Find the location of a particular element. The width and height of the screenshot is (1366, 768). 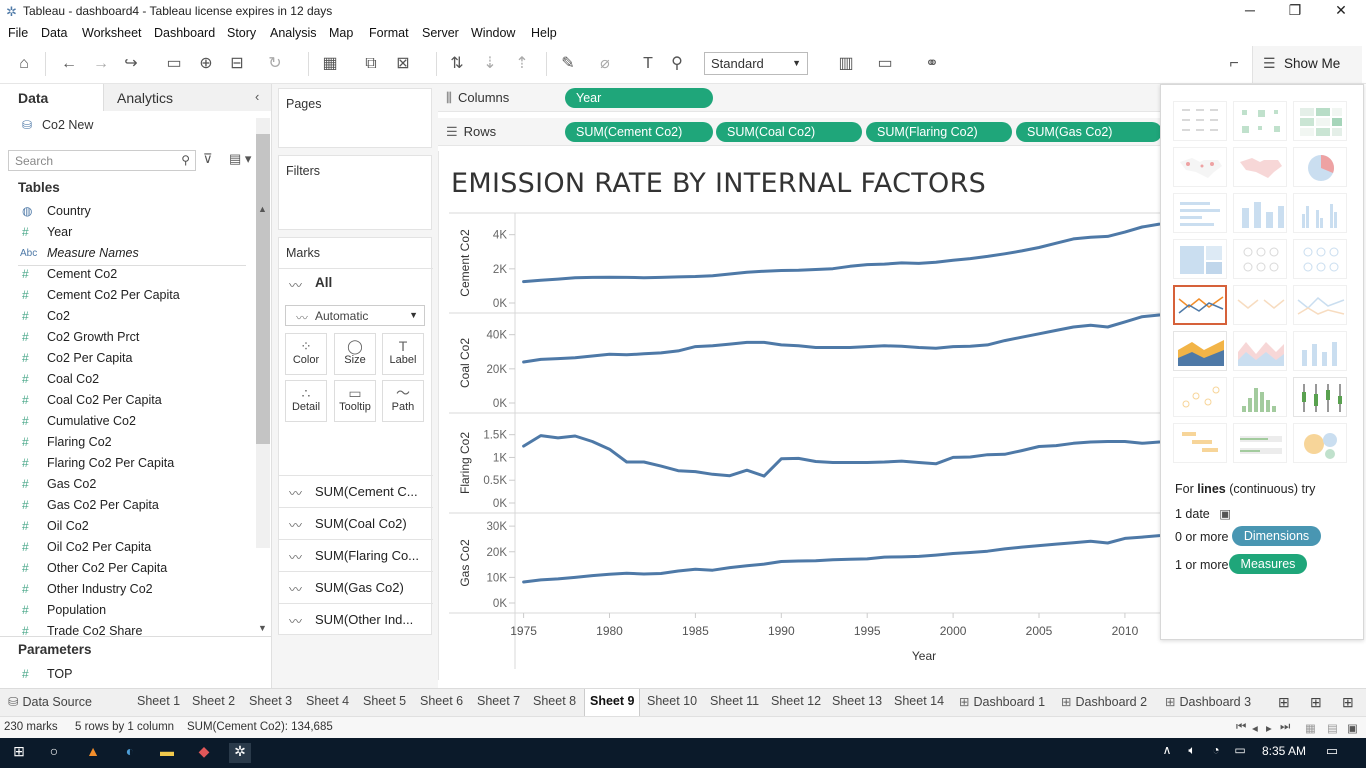

series-line-gas-co2 is located at coordinates (841, 559).